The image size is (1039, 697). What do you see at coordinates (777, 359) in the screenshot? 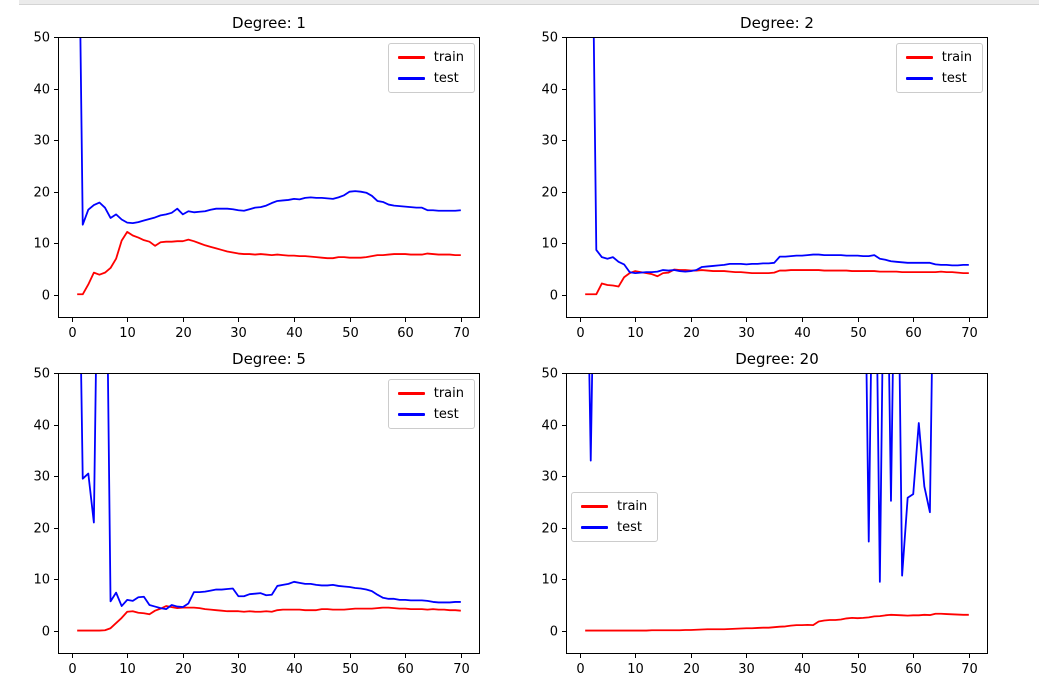
I see `plot-title: Degree: 20` at bounding box center [777, 359].